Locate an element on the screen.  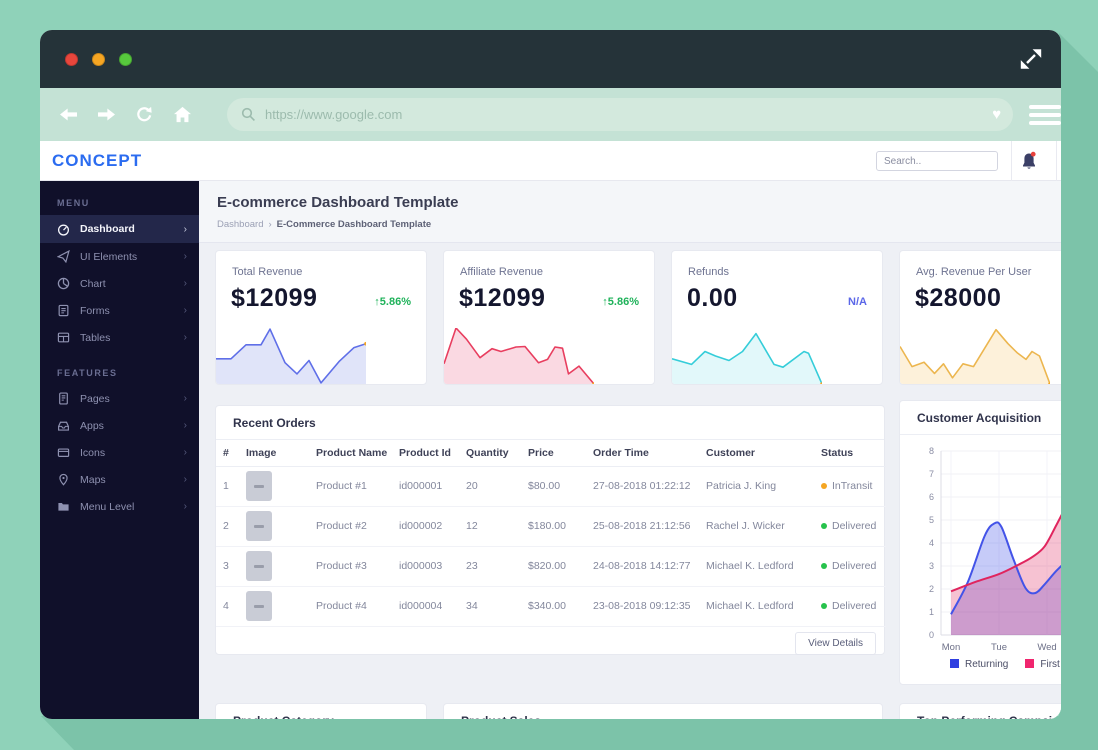
close-window-button is located at coordinates (71, 59).